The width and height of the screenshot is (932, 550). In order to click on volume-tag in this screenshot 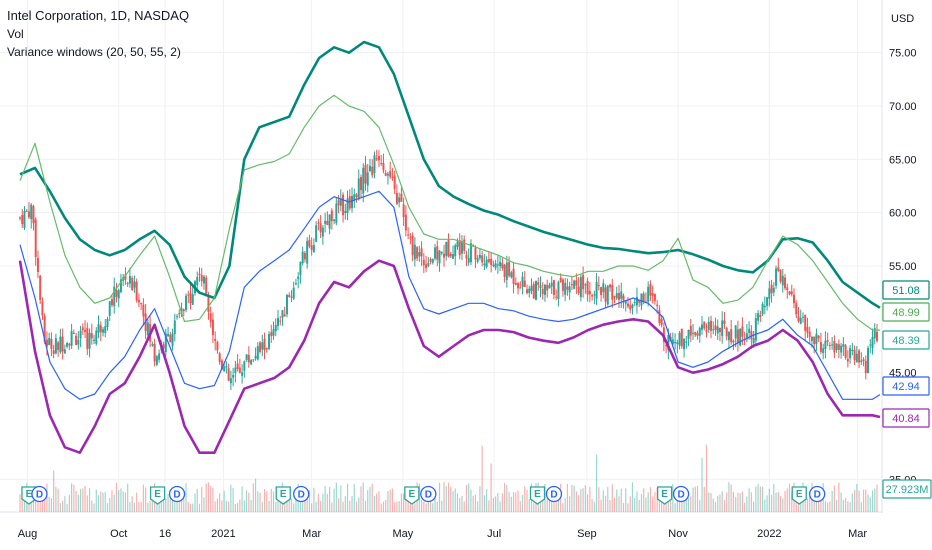, I will do `click(907, 489)`.